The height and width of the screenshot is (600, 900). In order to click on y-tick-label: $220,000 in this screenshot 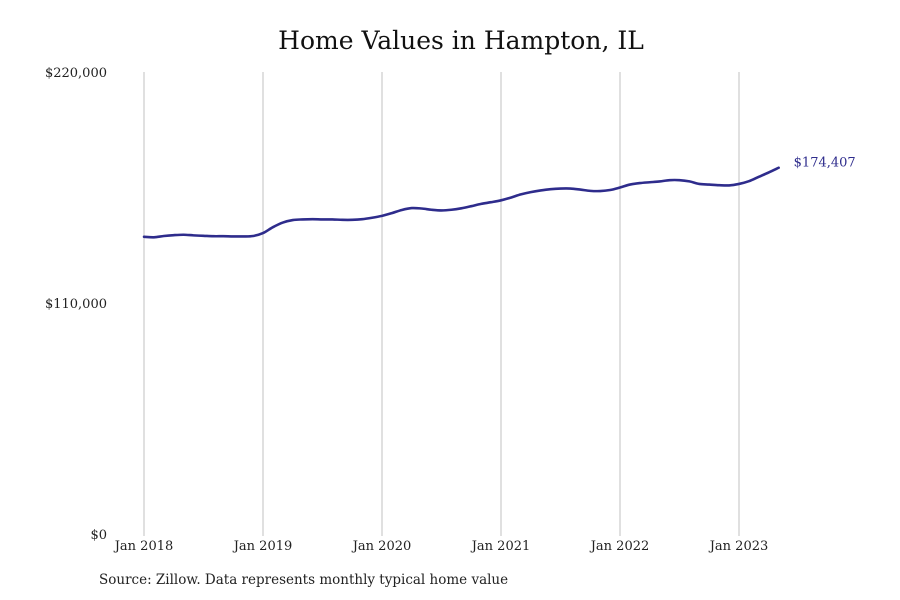, I will do `click(76, 73)`.